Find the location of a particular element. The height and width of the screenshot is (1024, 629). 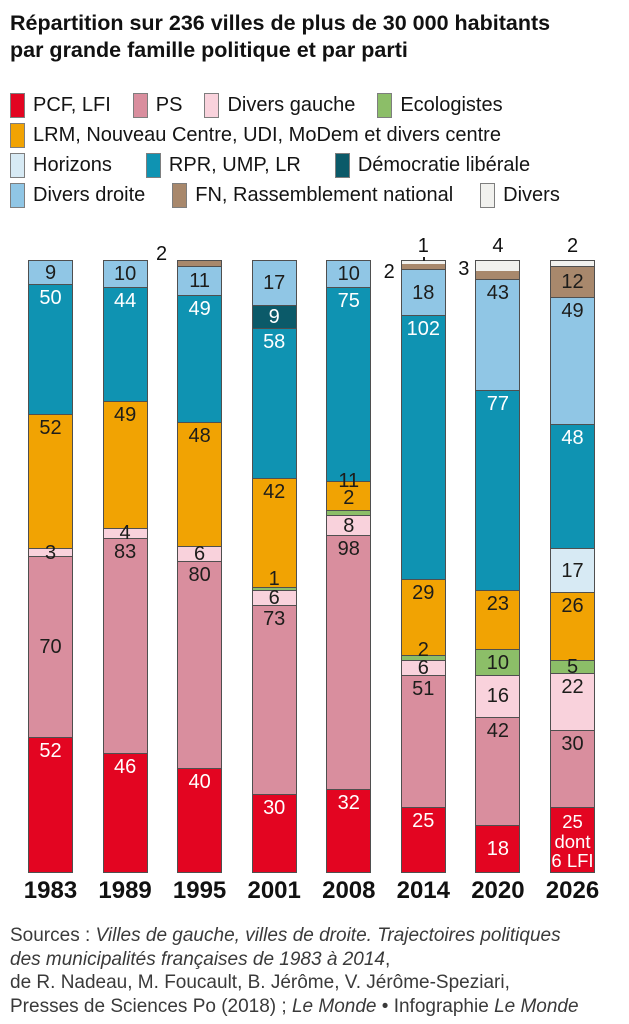

legend-swatch-eco is located at coordinates (385, 105).